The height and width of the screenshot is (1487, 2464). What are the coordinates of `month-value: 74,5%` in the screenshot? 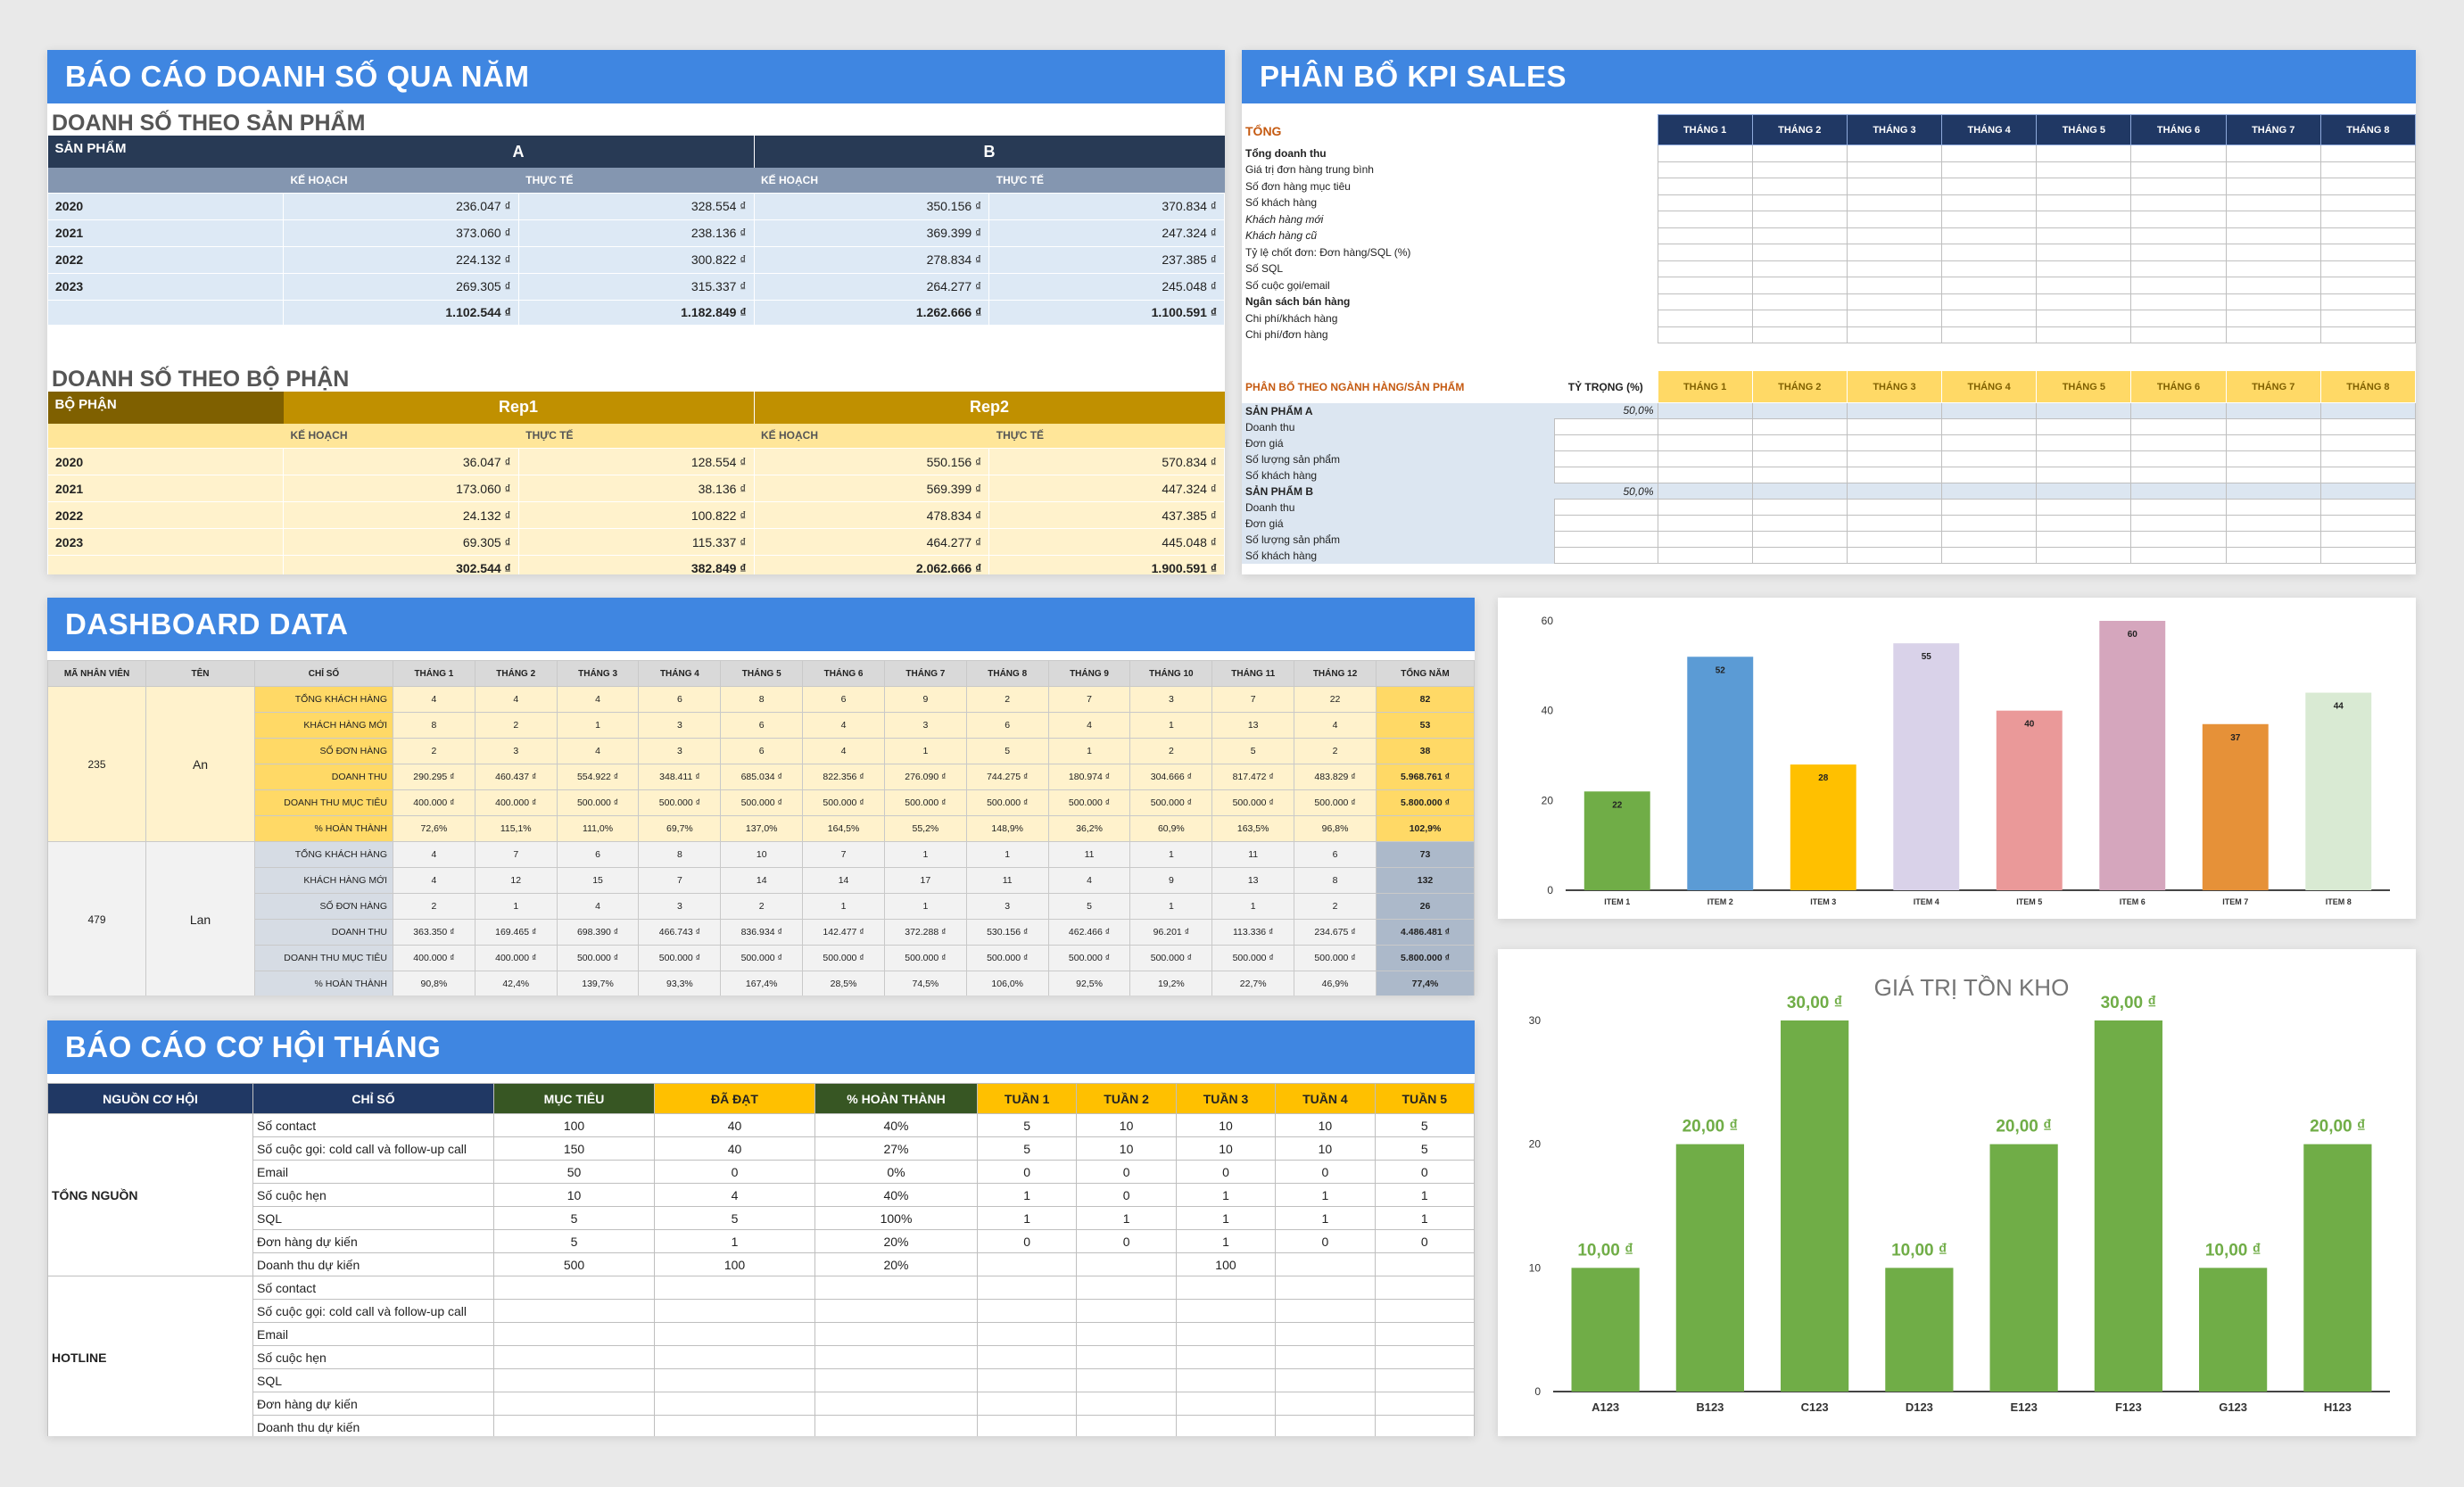 It's located at (925, 983).